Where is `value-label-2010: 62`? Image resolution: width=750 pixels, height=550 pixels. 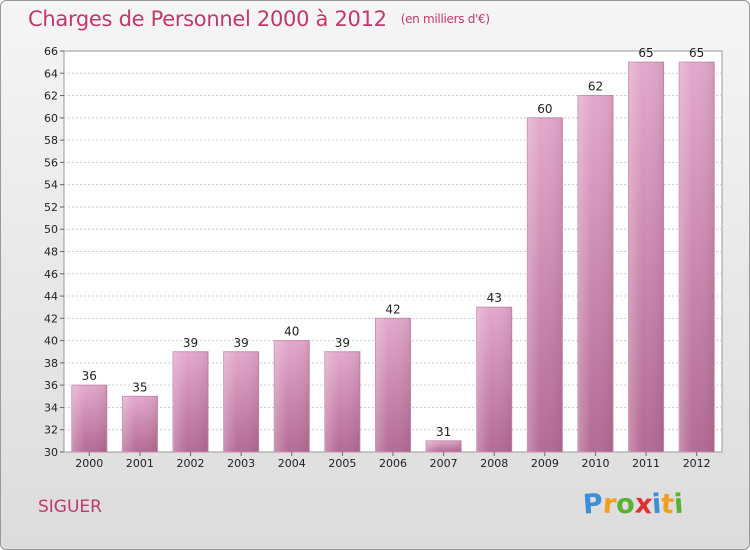
value-label-2010: 62 is located at coordinates (595, 87).